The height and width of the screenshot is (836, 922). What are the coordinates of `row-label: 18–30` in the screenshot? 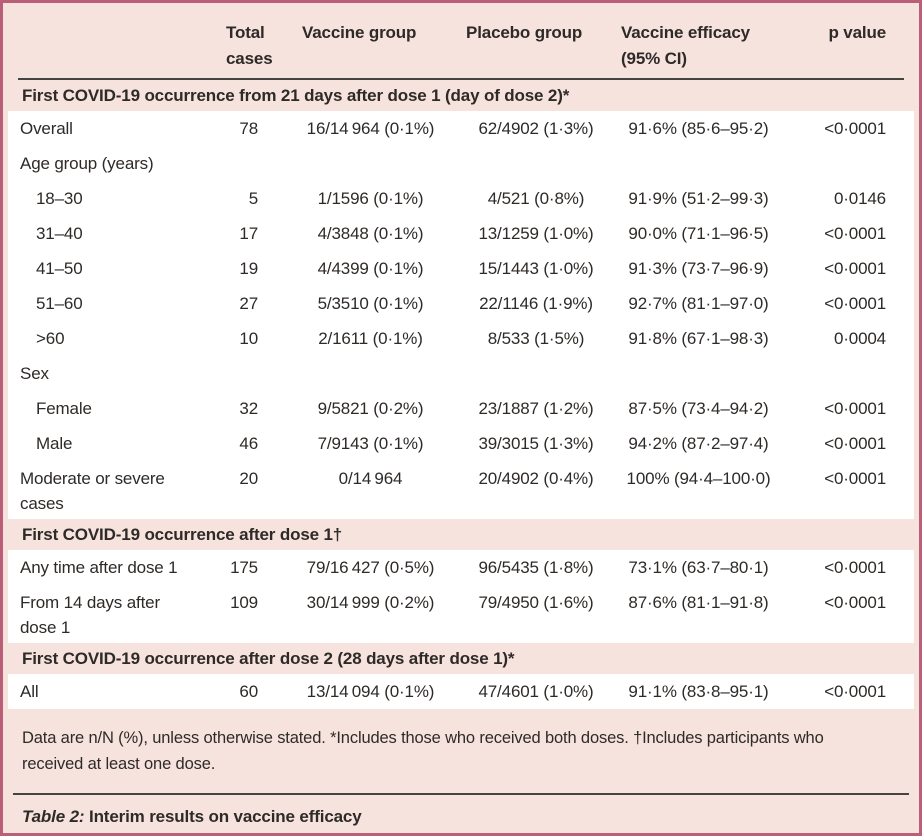 It's located at (59, 198).